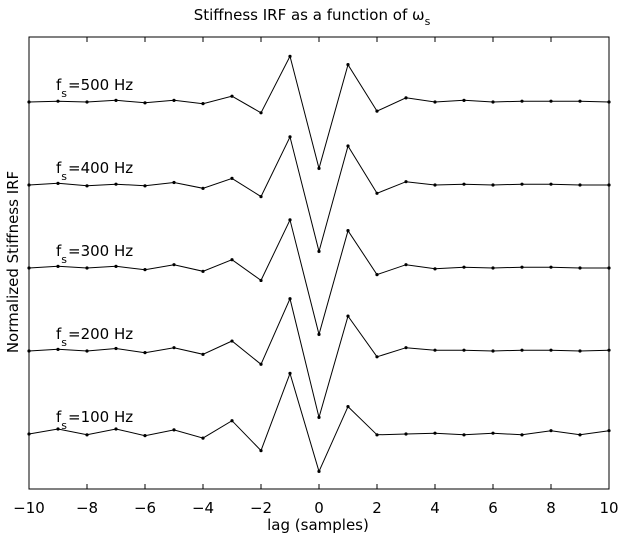  Describe the element at coordinates (94, 88) in the screenshot. I see `series-label: fs=500 Hz` at that location.